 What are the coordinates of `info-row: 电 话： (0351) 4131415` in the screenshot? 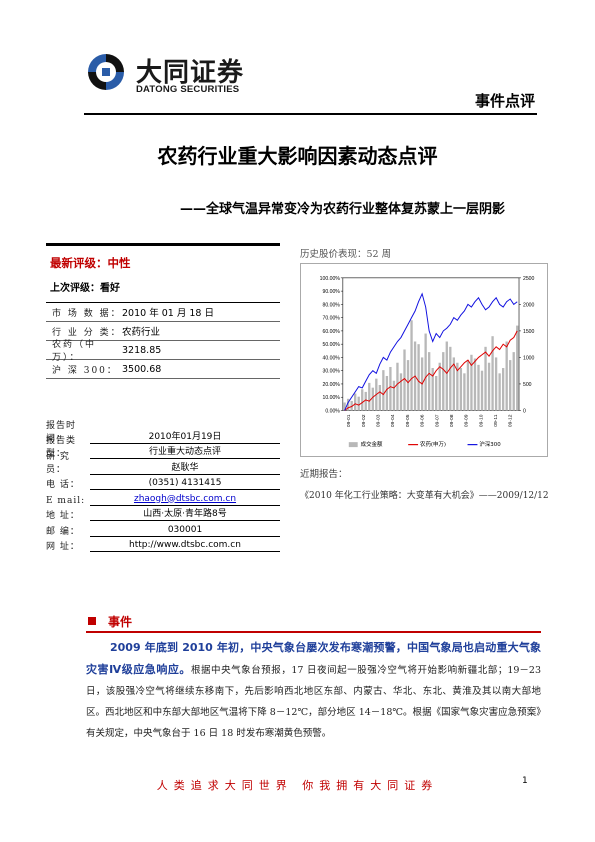 It's located at (163, 482).